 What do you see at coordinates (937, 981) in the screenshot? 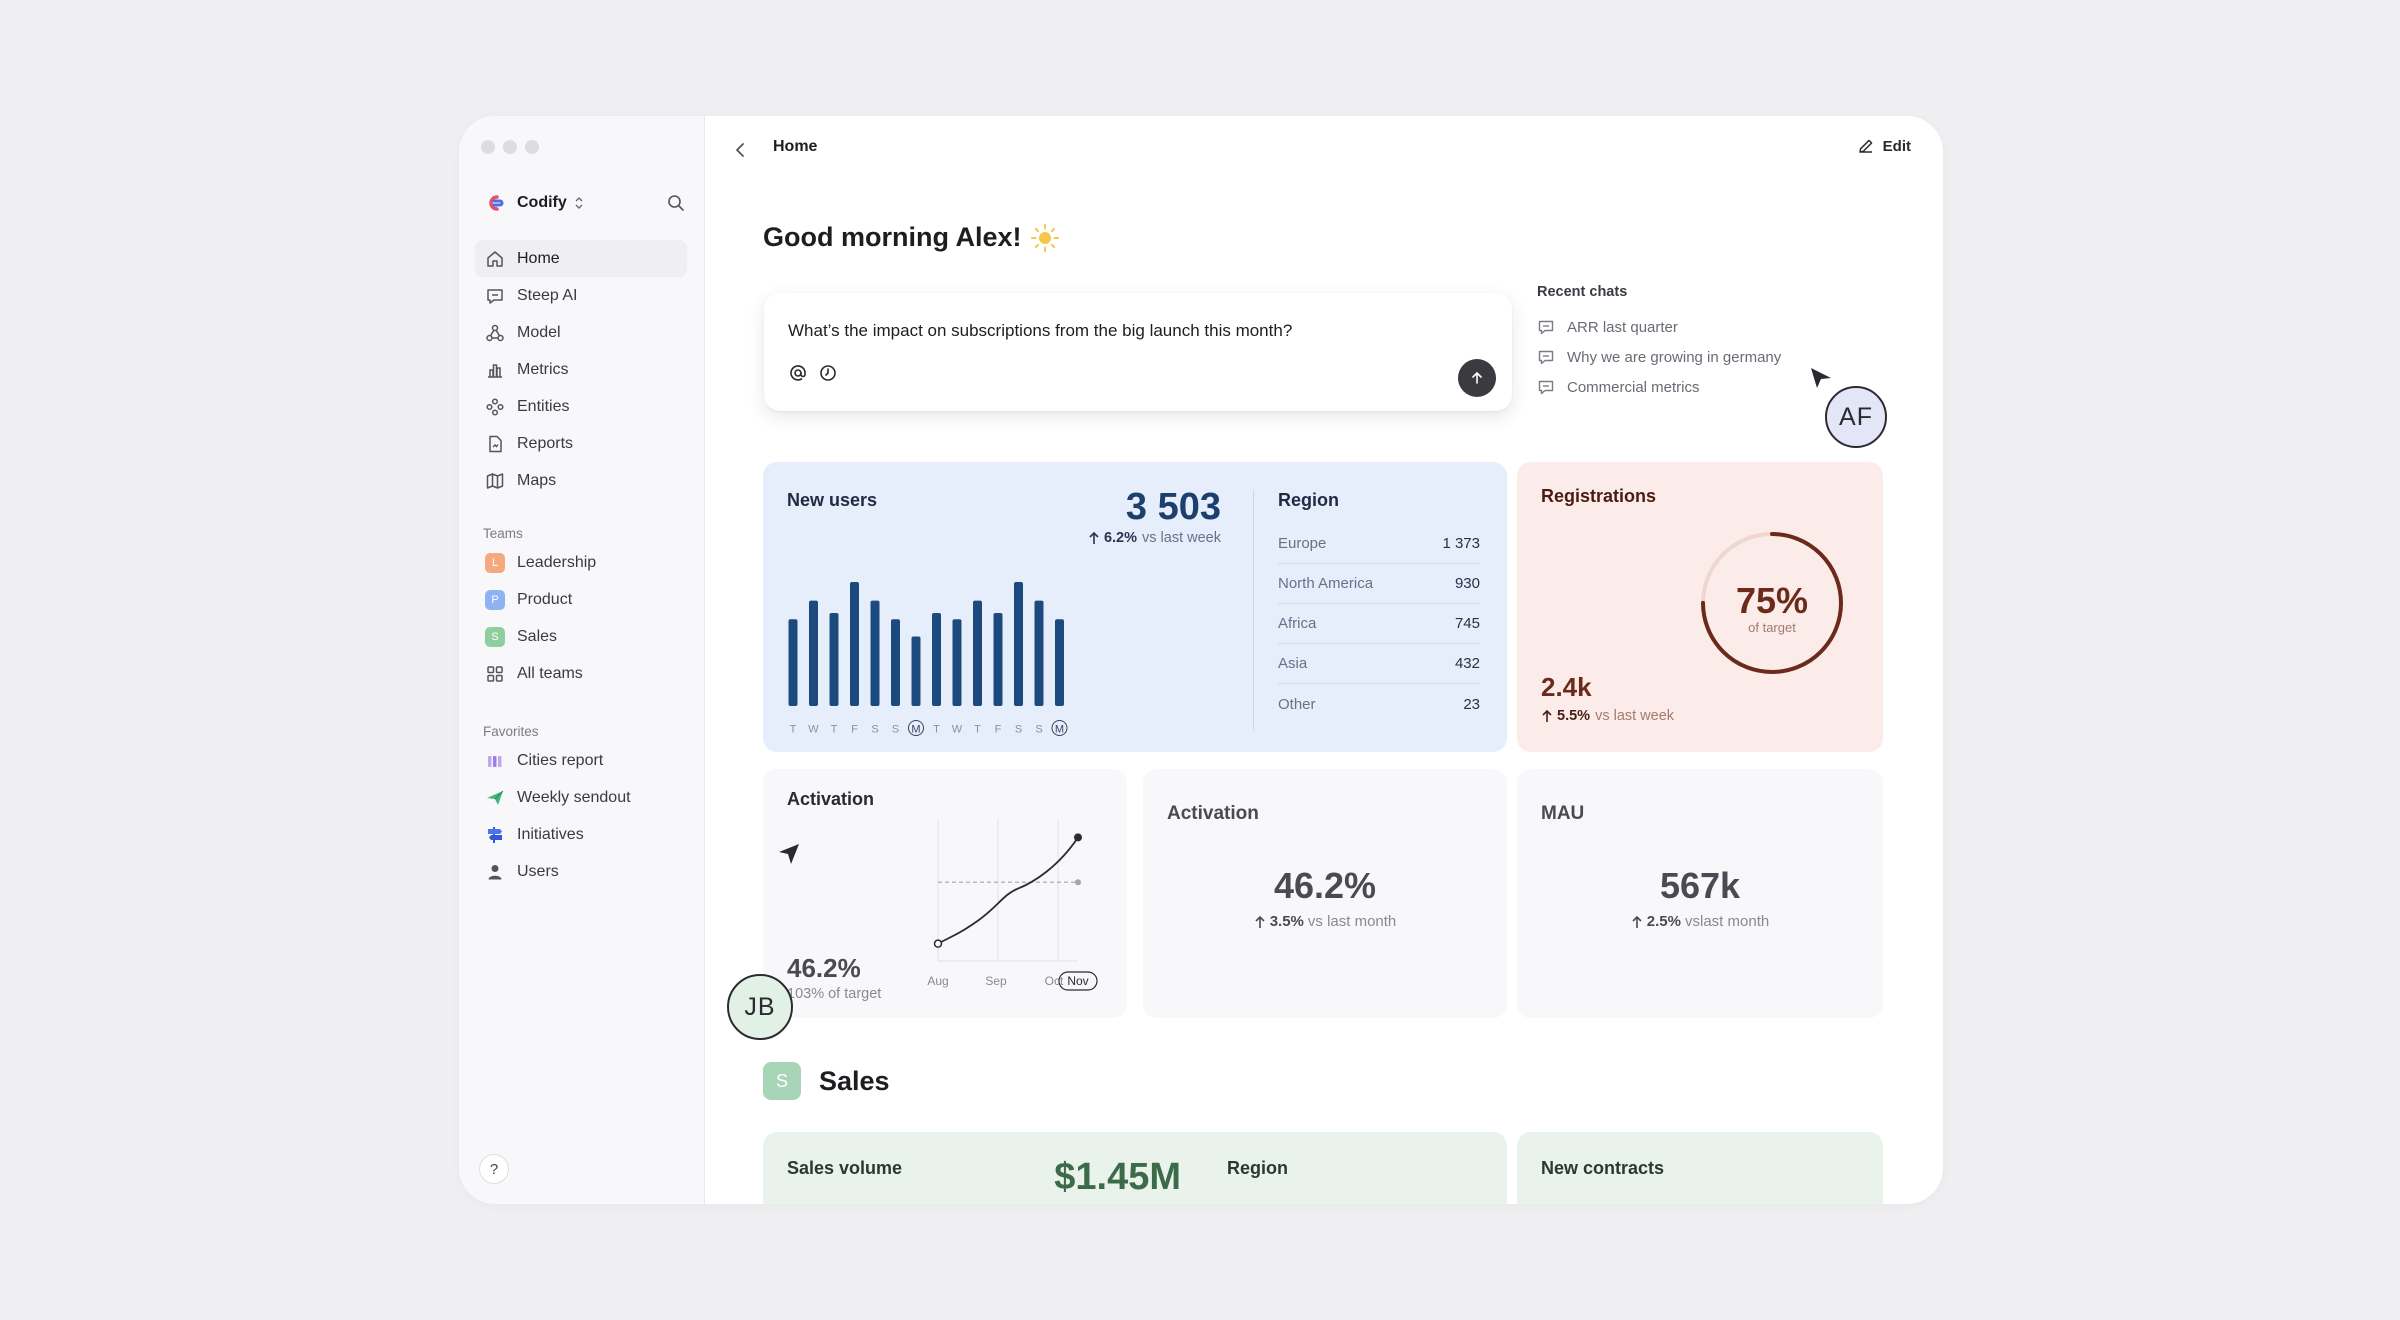
I see `tick-label: Aug` at bounding box center [937, 981].